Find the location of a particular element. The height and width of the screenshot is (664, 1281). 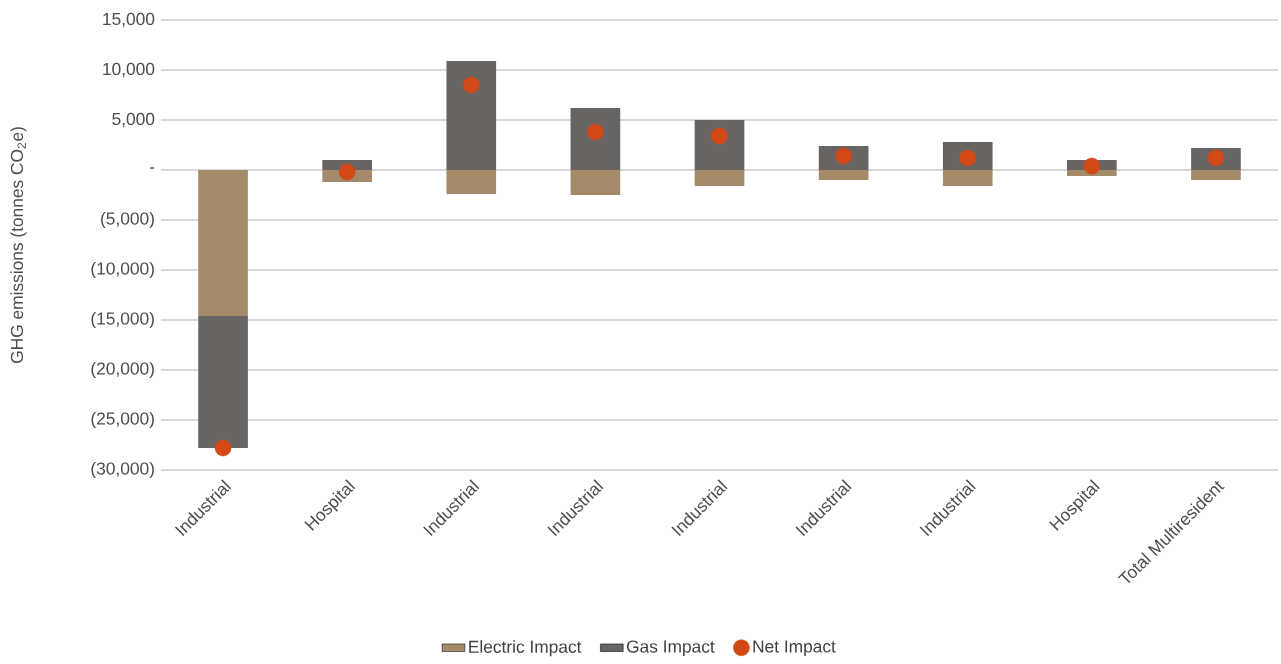

y-tick-label: (15,000) is located at coordinates (122, 320).